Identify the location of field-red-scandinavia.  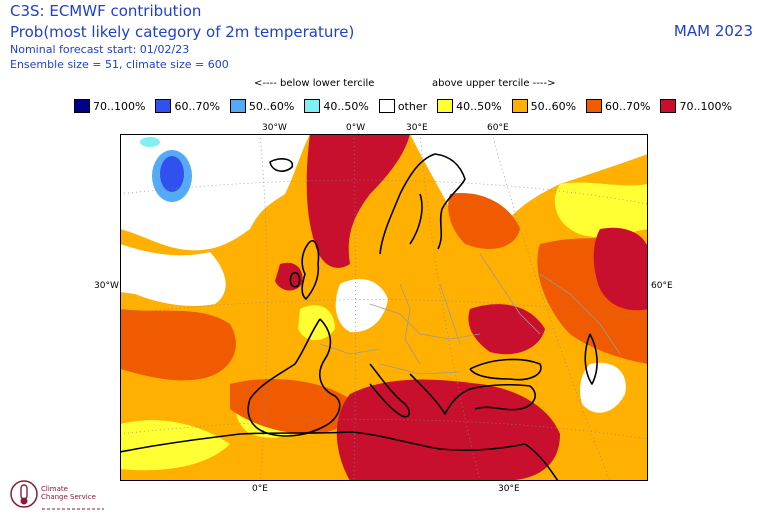
(358, 201).